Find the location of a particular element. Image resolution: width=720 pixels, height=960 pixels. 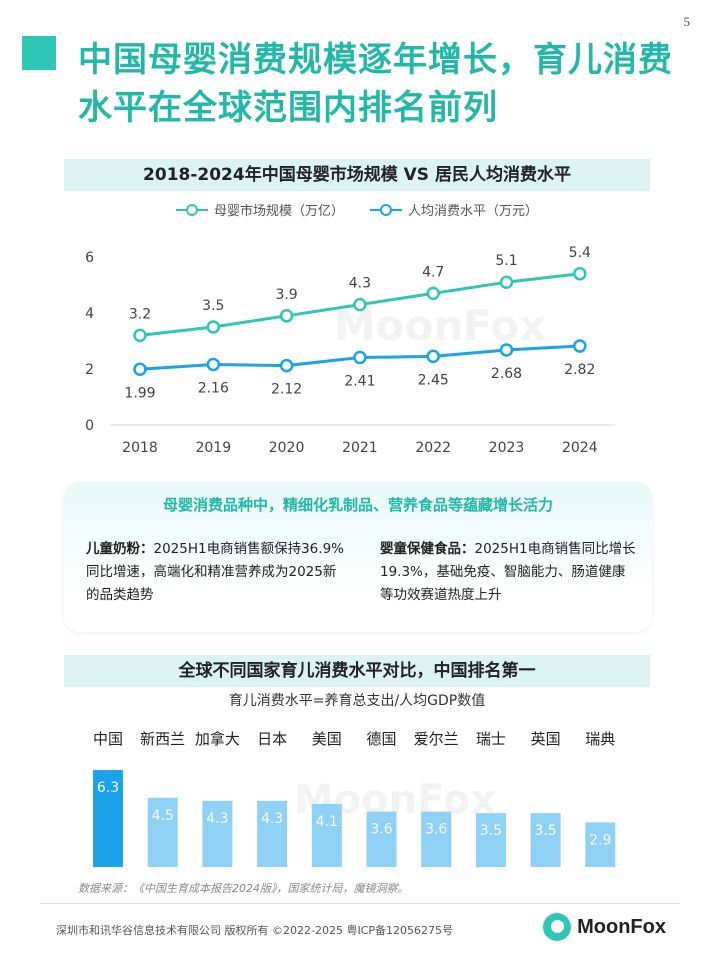

page-number: 5 is located at coordinates (687, 21).